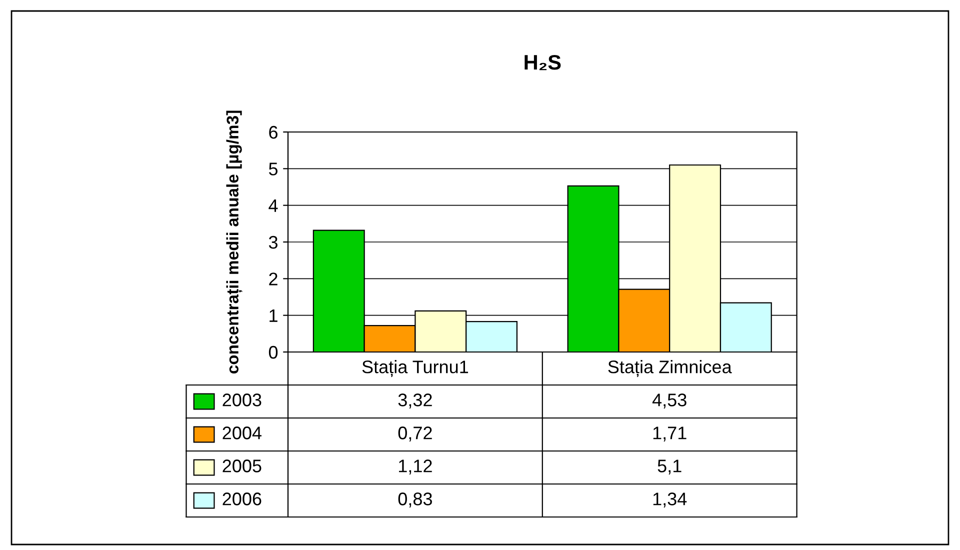  What do you see at coordinates (670, 500) in the screenshot?
I see `data-label: 1,34` at bounding box center [670, 500].